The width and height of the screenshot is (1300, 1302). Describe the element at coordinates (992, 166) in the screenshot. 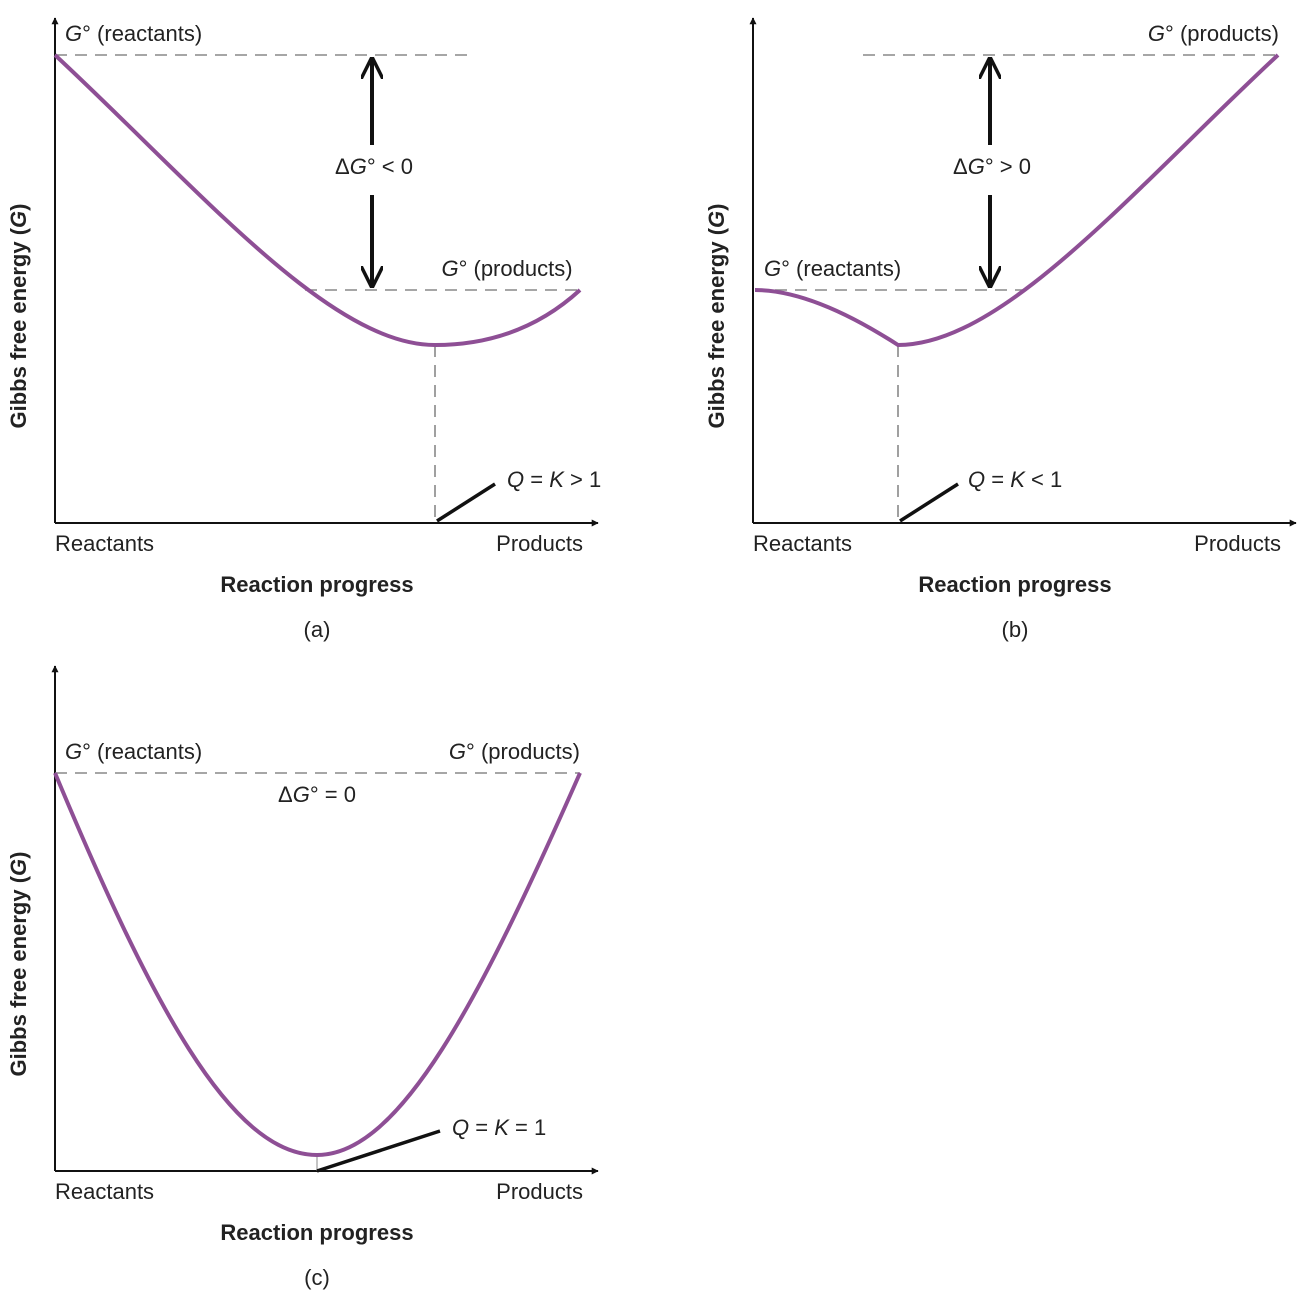

I see `delta-label: ΔG° > 0` at that location.